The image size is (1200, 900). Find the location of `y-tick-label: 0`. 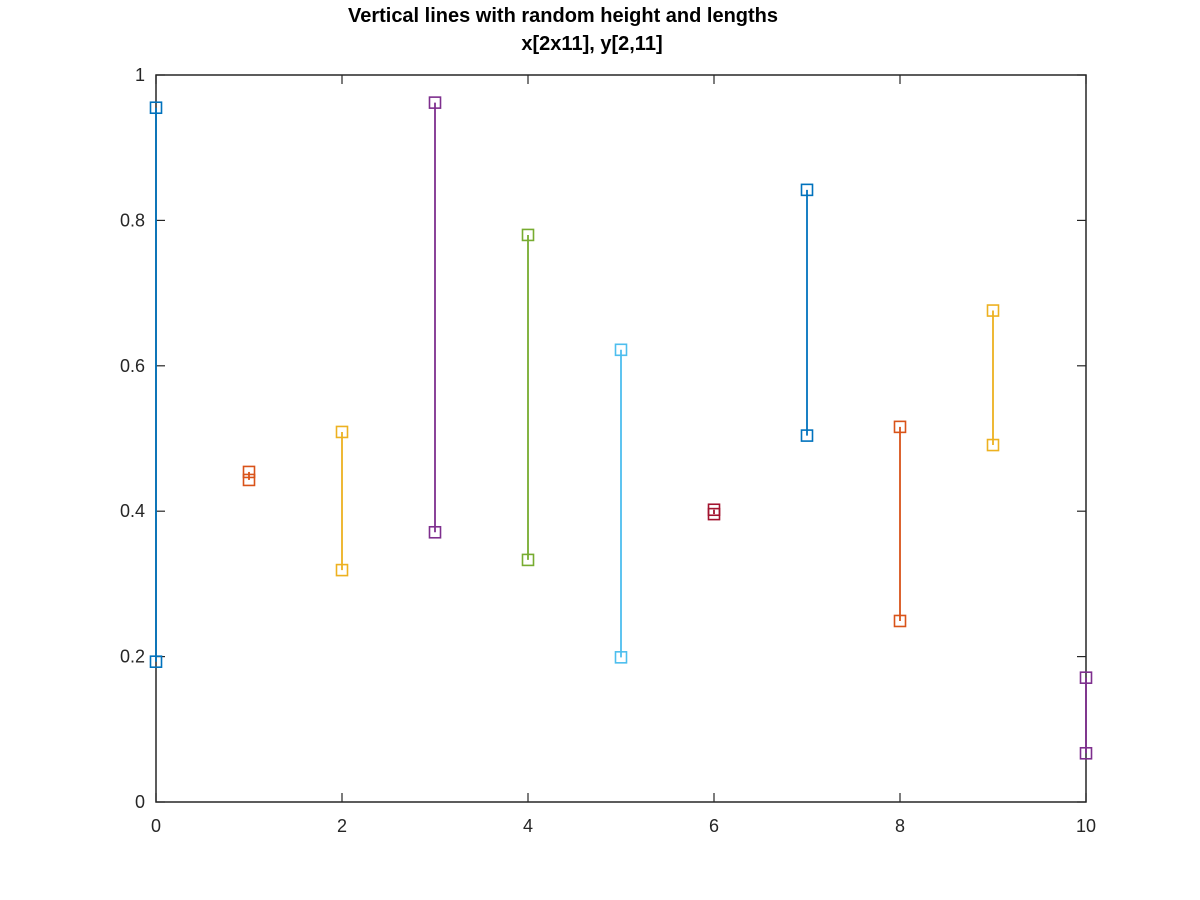

y-tick-label: 0 is located at coordinates (140, 802).